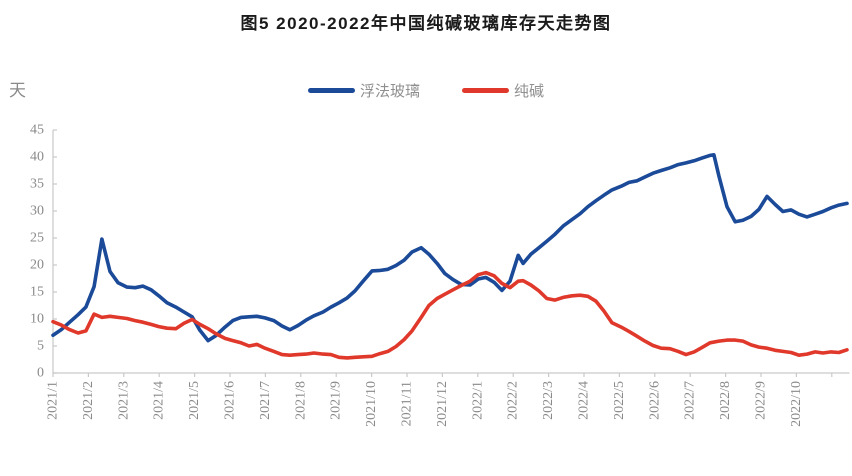 This screenshot has height=476, width=852. I want to click on legend-label-soda-ash: 纯碱, so click(529, 92).